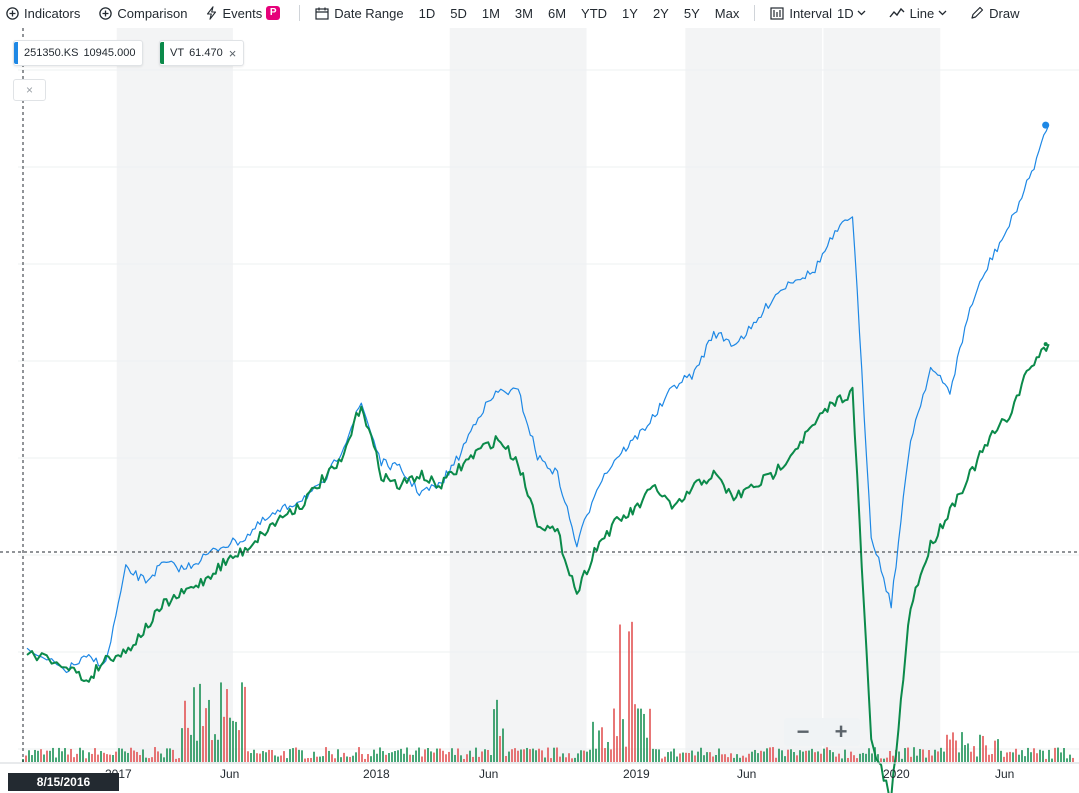 The height and width of the screenshot is (793, 1079). Describe the element at coordinates (489, 774) in the screenshot. I see `x-axis-label: Jun` at that location.